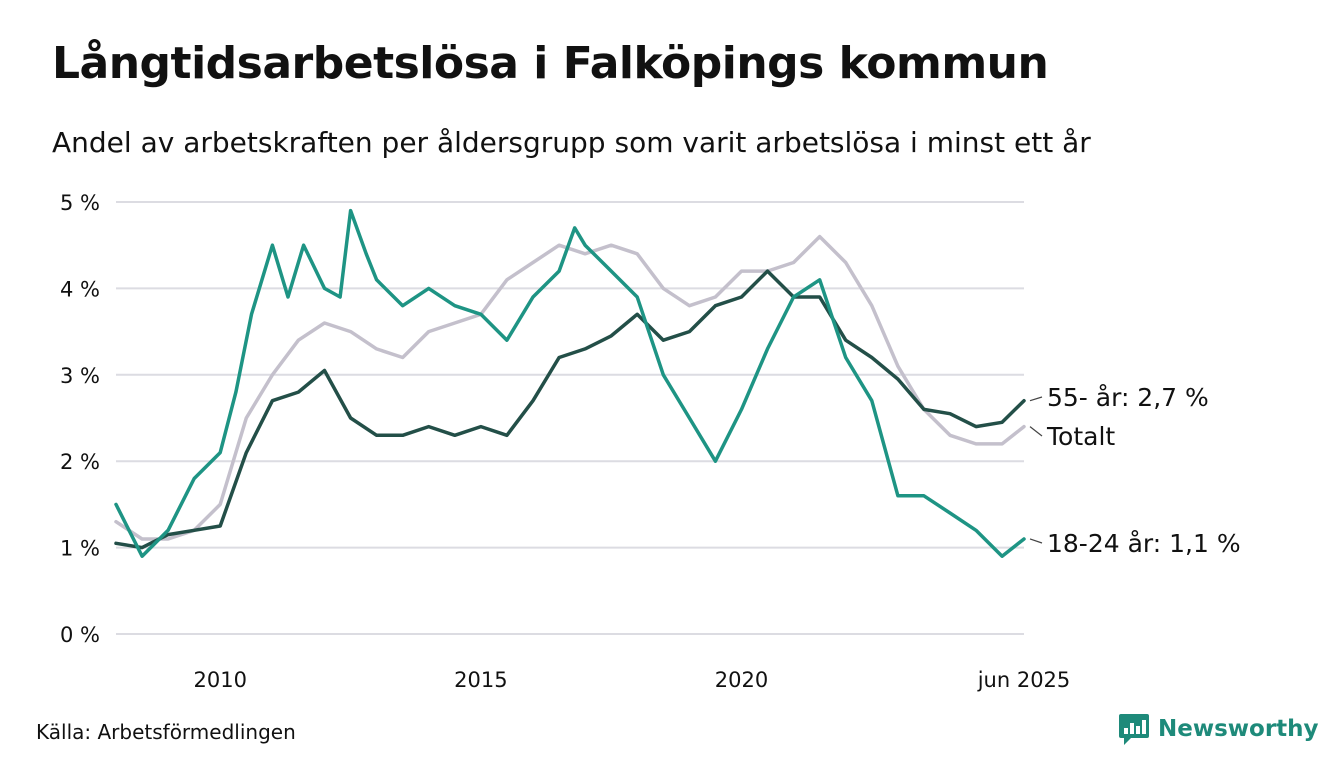 The height and width of the screenshot is (780, 1340). I want to click on series-end-label: 55- år: 2,7 %, so click(1128, 397).